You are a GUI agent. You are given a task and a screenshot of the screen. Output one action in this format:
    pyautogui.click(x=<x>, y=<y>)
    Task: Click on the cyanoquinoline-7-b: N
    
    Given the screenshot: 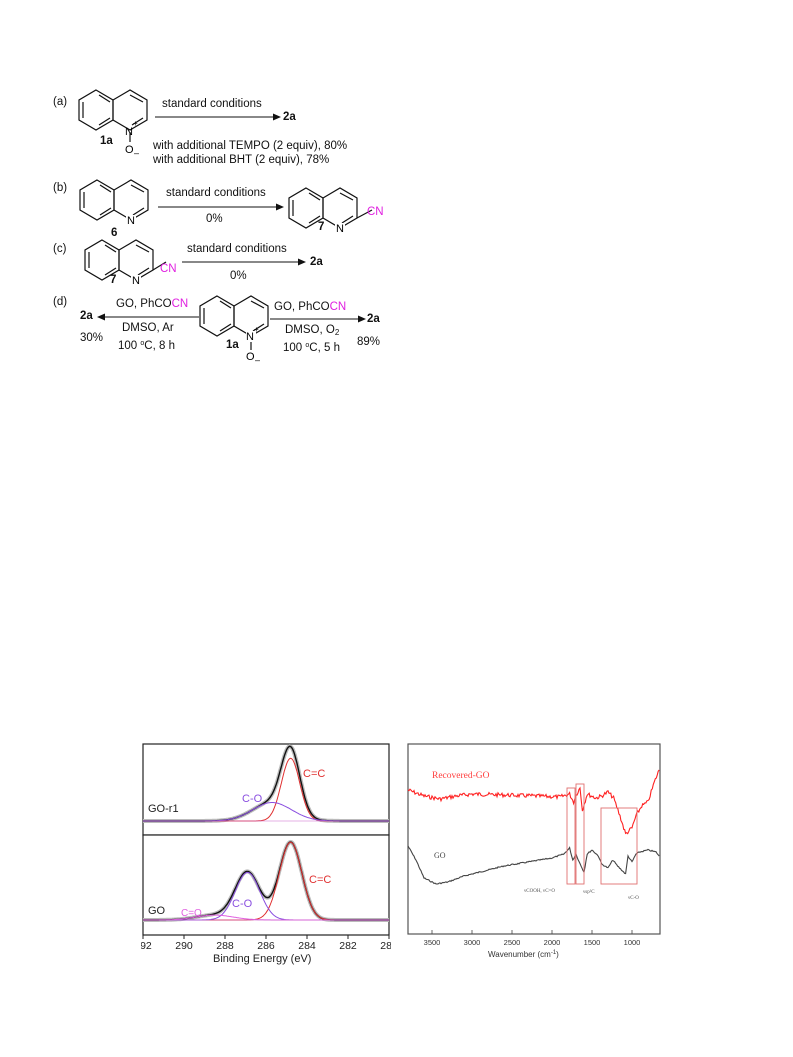 What is the action you would take?
    pyautogui.click(x=330, y=211)
    